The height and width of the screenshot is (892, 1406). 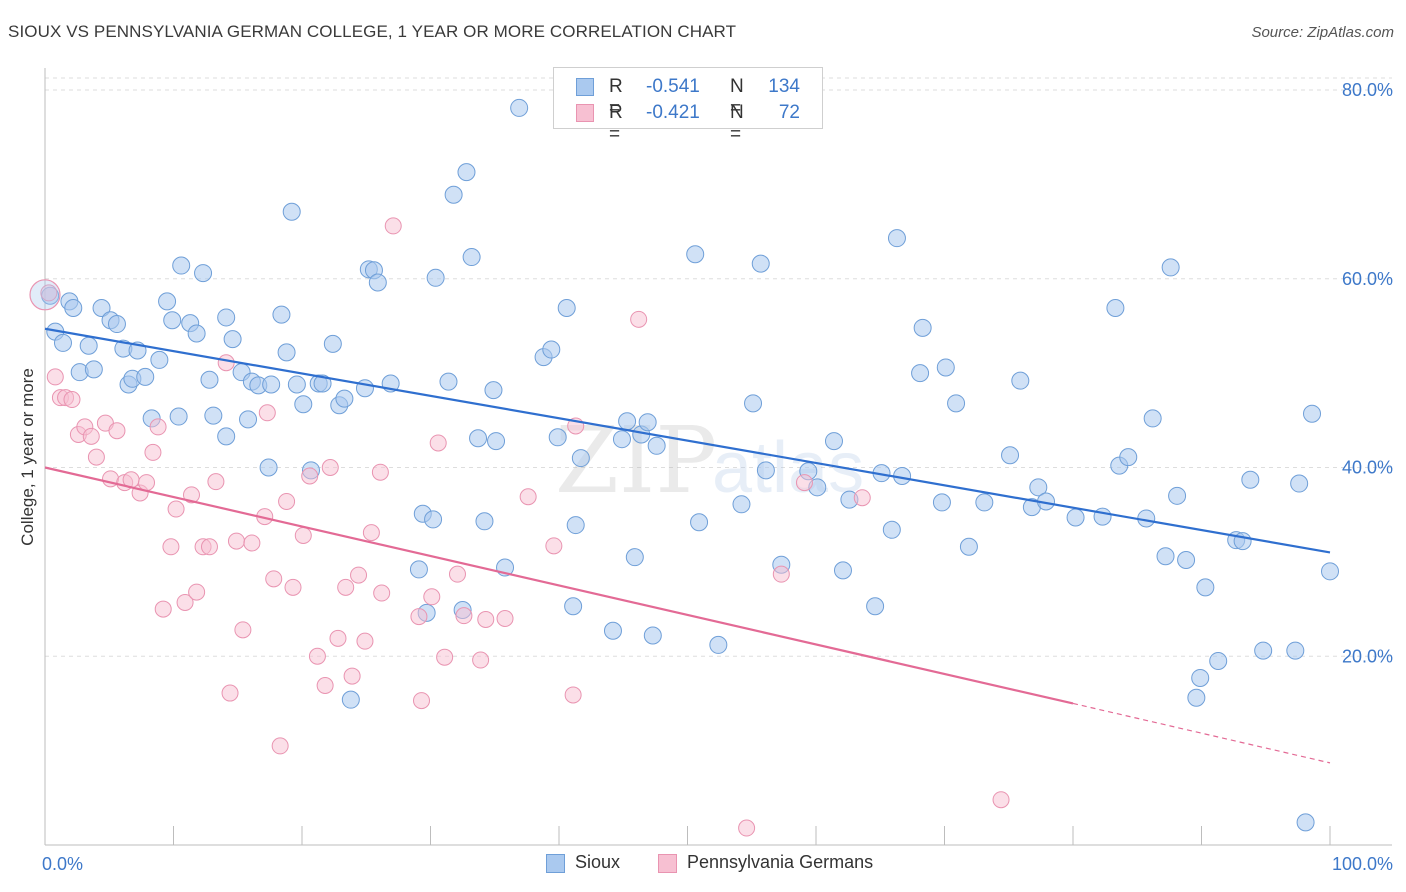 What do you see at coordinates (27, 457) in the screenshot?
I see `y-axis-label: College, 1 year or more` at bounding box center [27, 457].